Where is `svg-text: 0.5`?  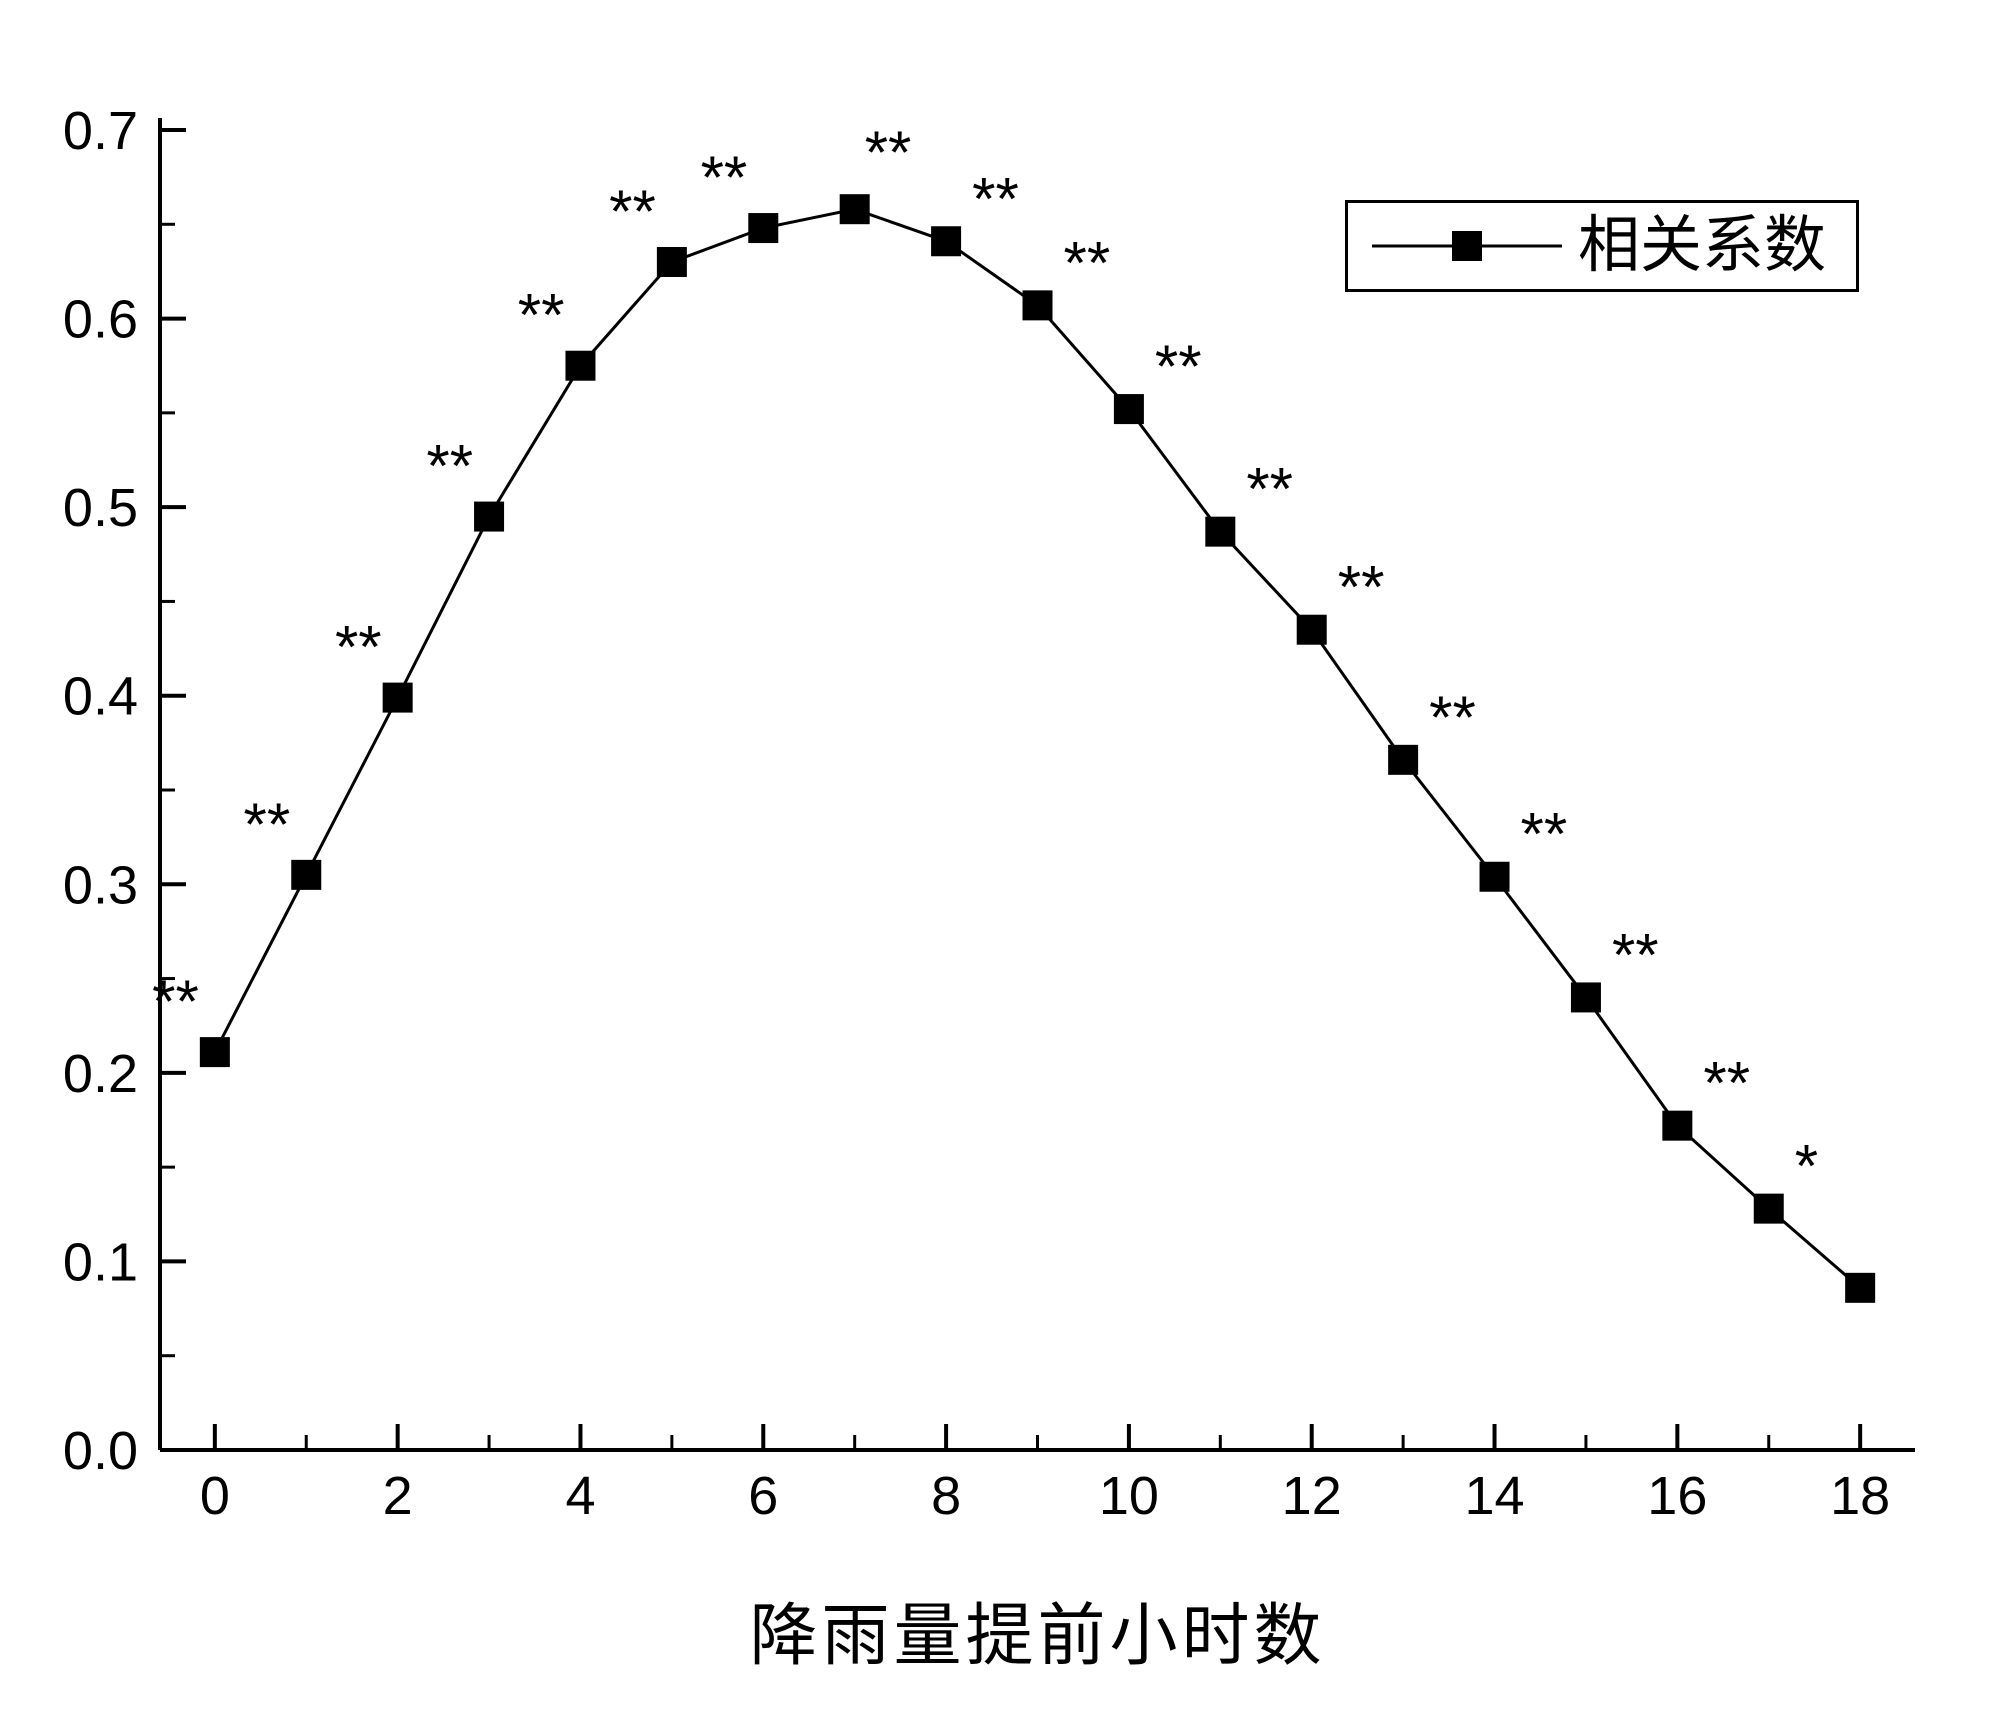
svg-text: 0.5 is located at coordinates (100, 508).